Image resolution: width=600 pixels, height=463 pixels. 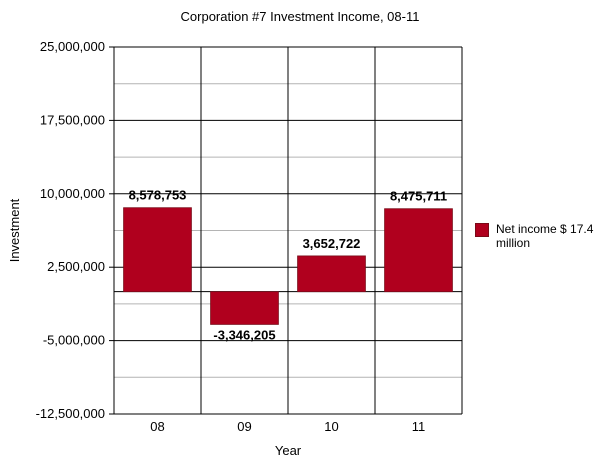 What do you see at coordinates (72, 46) in the screenshot?
I see `y-tick-label: 25,000,000` at bounding box center [72, 46].